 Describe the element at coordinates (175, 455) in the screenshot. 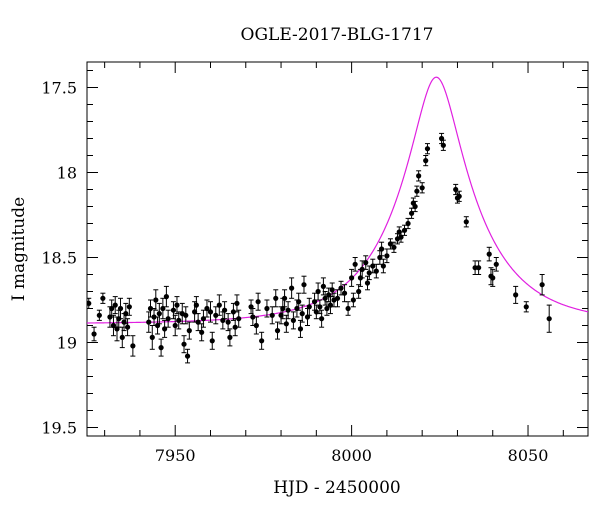

I see `x-tick-label: 7950` at that location.